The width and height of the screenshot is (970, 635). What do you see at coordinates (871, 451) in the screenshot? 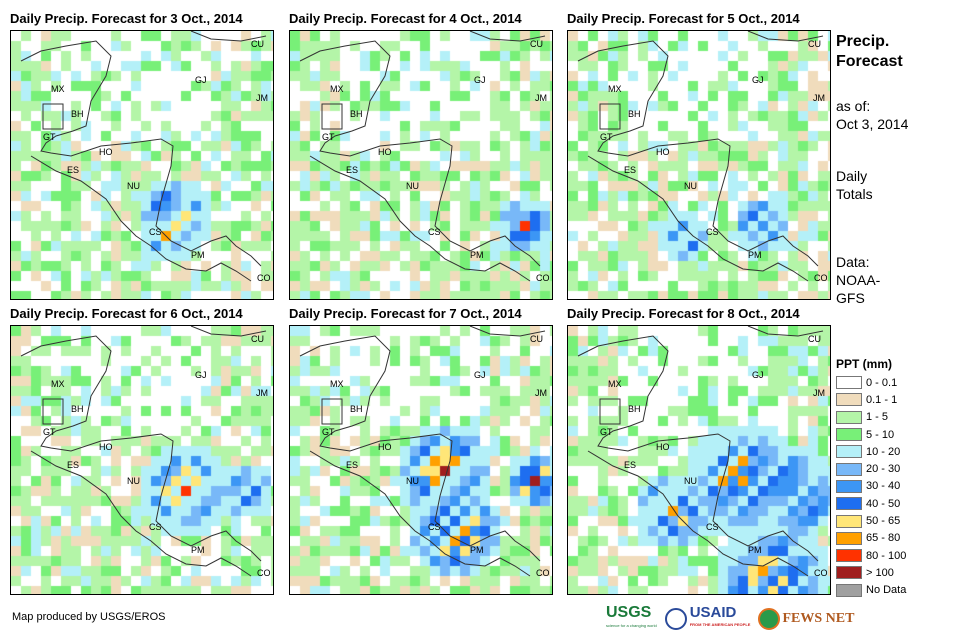
I see `legend-item: 10 - 20` at bounding box center [871, 451].